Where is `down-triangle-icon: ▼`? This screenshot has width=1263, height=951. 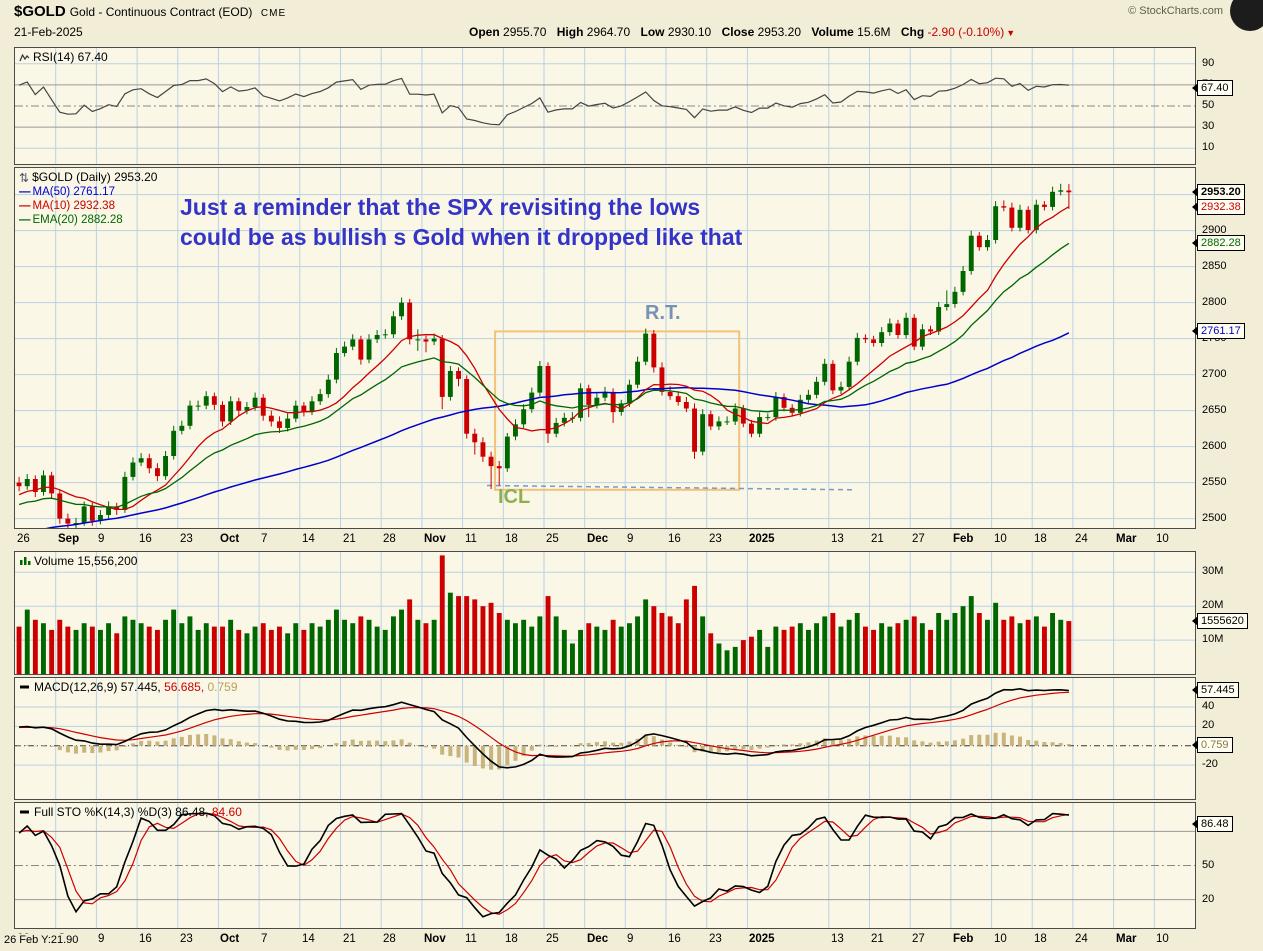 down-triangle-icon: ▼ is located at coordinates (1011, 33).